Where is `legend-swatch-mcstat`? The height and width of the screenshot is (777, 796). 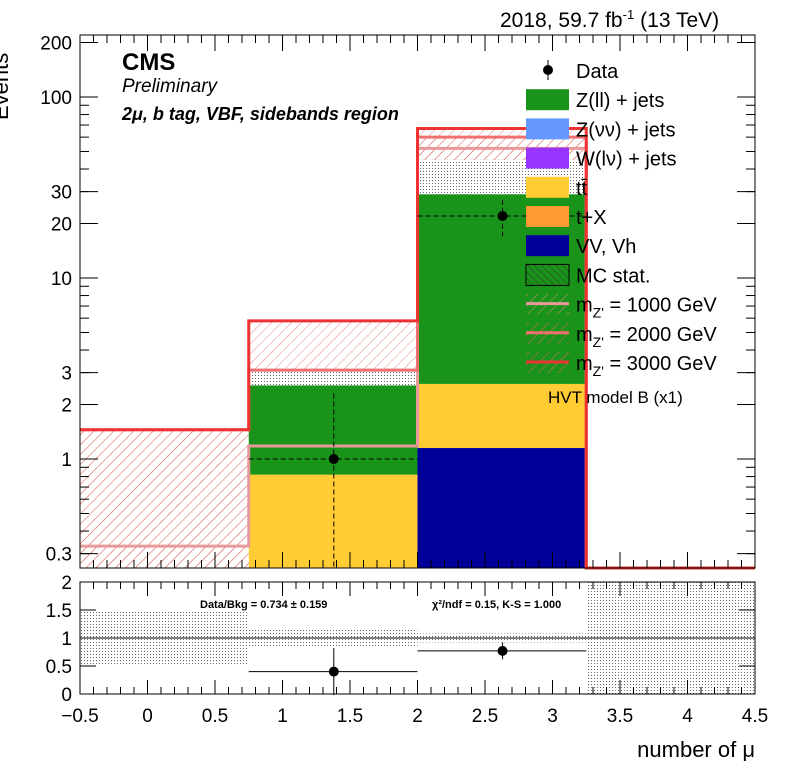
legend-swatch-mcstat is located at coordinates (547, 274).